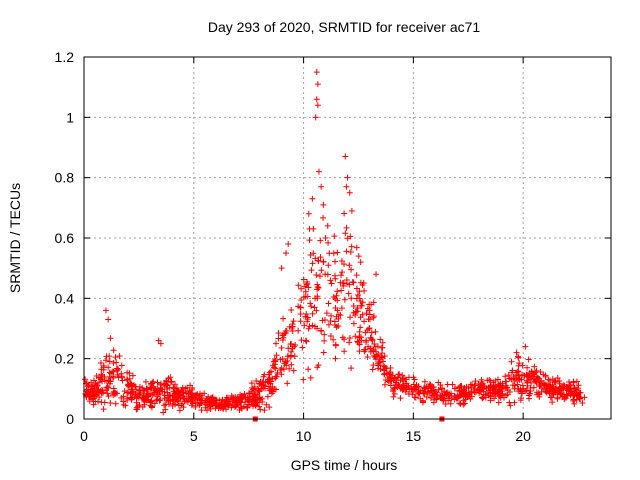 Image resolution: width=640 pixels, height=480 pixels. What do you see at coordinates (194, 436) in the screenshot?
I see `x-tick-label: 5` at bounding box center [194, 436].